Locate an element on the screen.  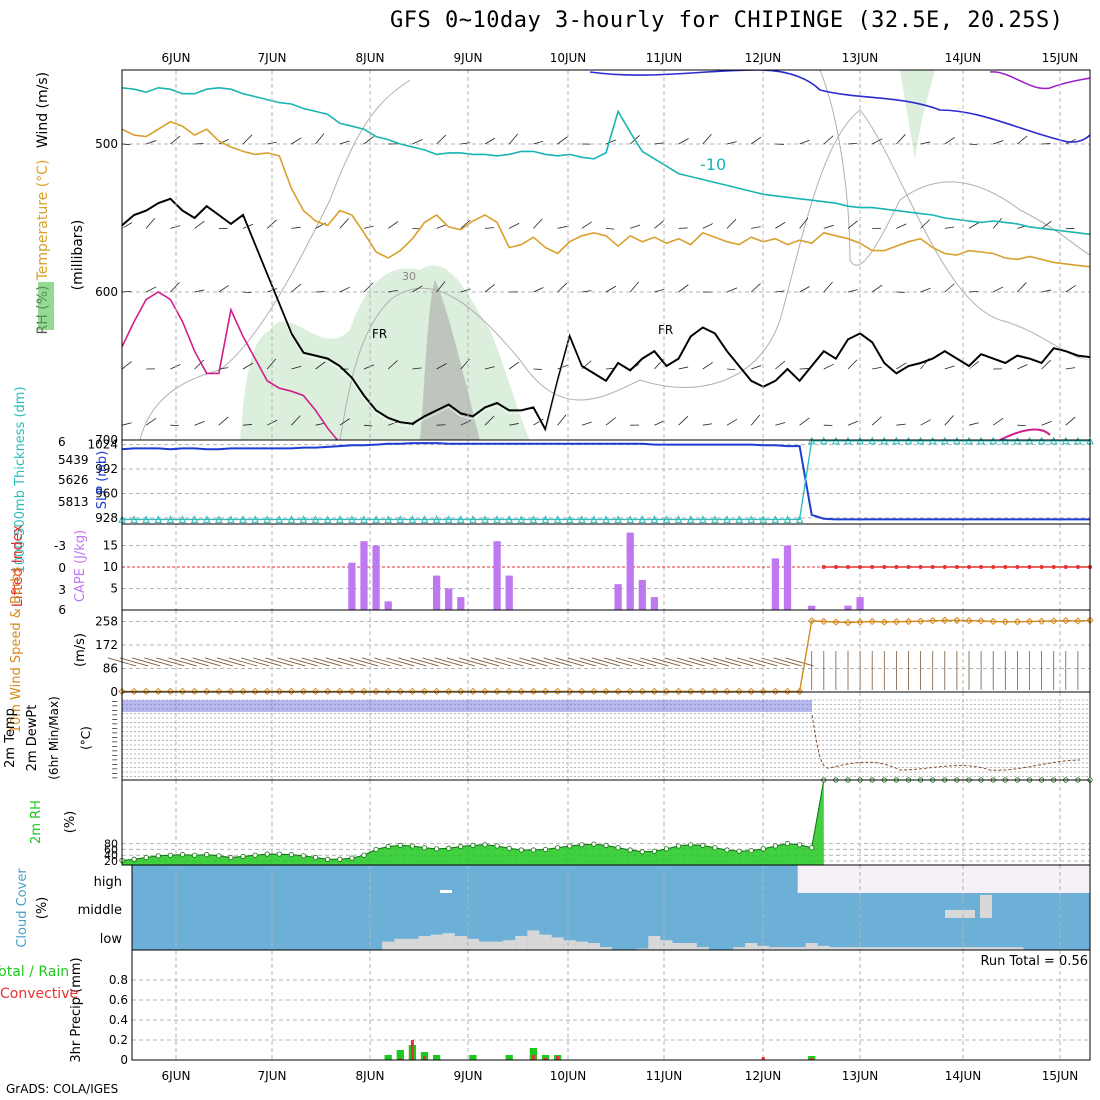
precip-ytick-4: 0 is located at coordinates (124, 1060).